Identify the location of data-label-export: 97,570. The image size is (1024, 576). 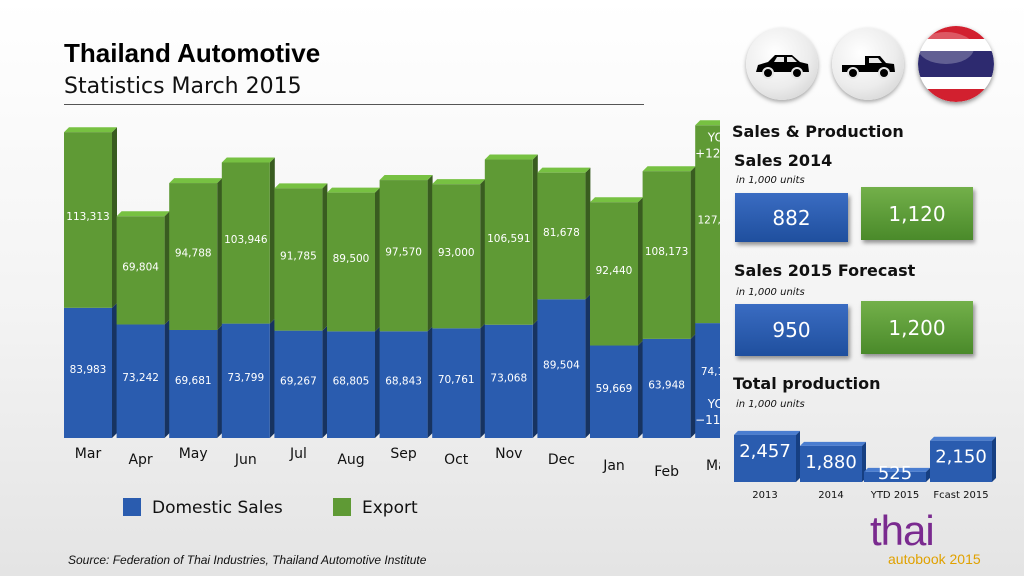
(403, 253).